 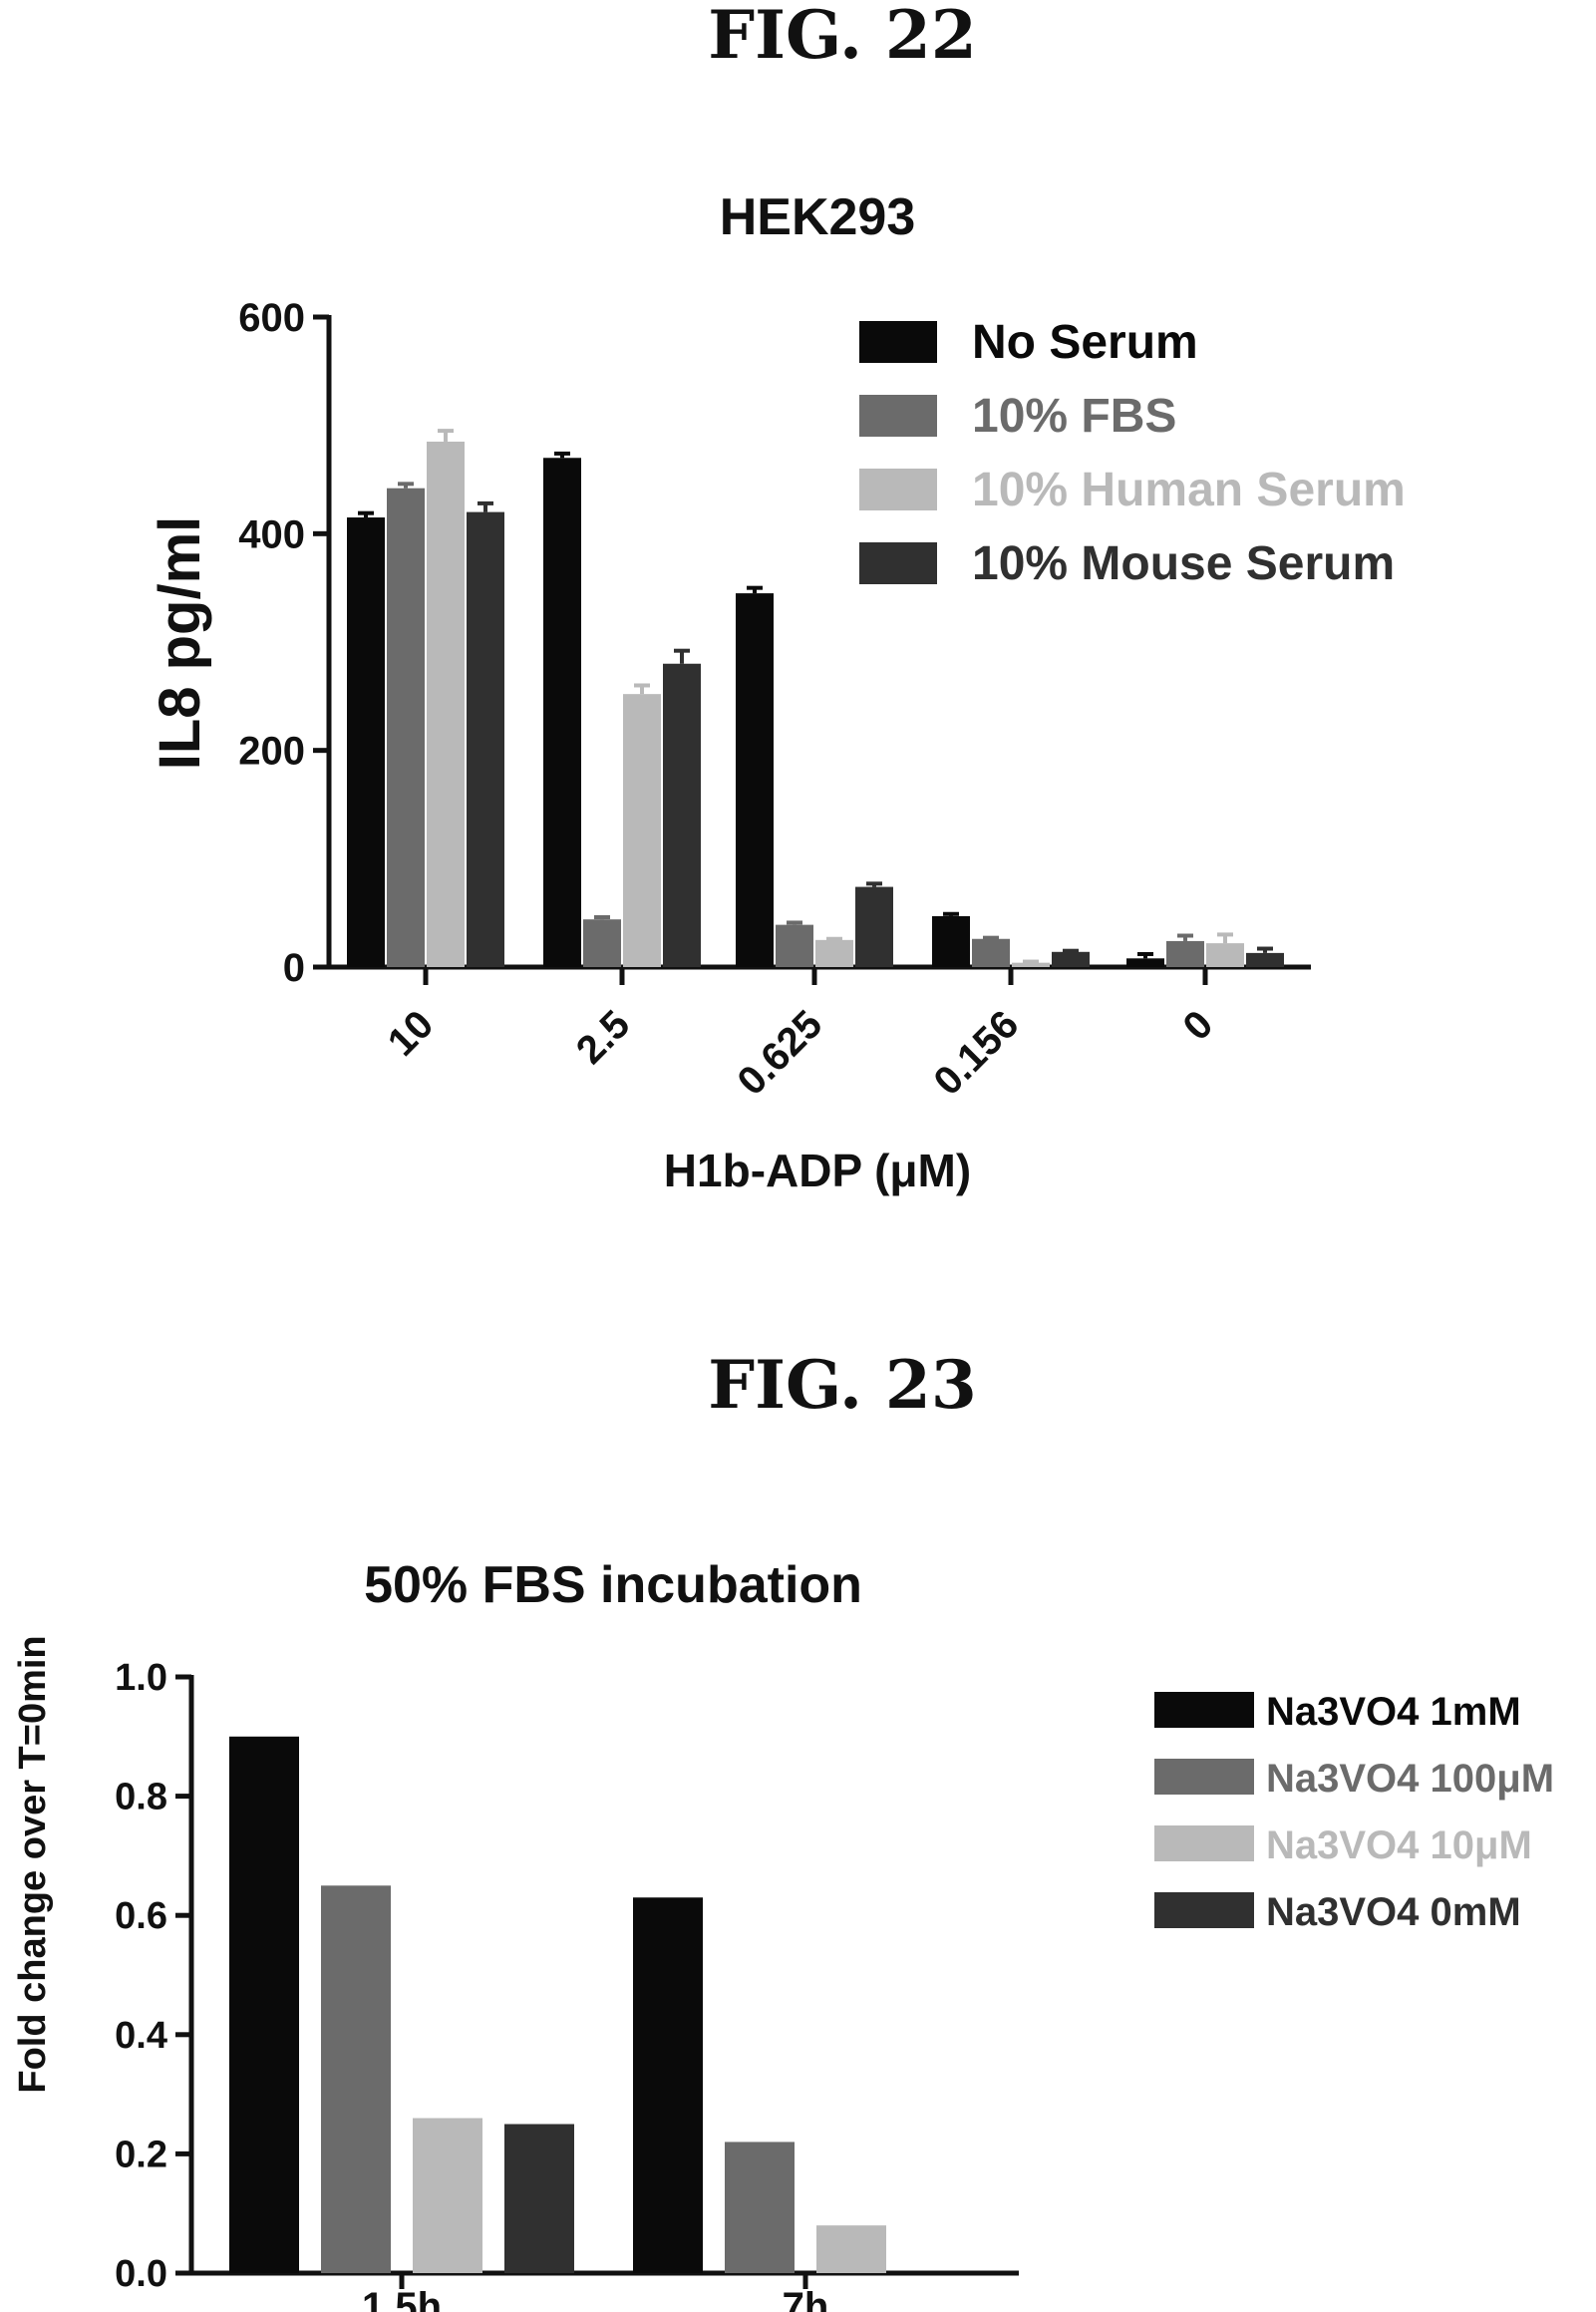 What do you see at coordinates (33, 1864) in the screenshot?
I see `chart-2-y-axis-title: Fold change over T=0min` at bounding box center [33, 1864].